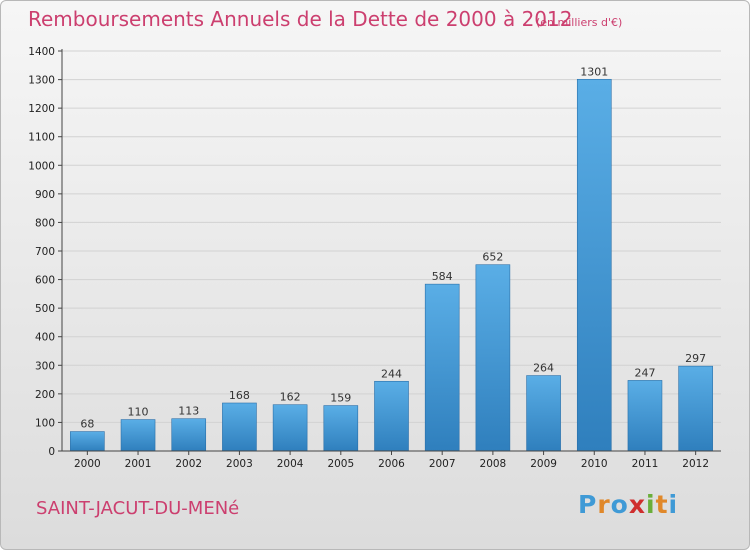 Image resolution: width=750 pixels, height=550 pixels. What do you see at coordinates (41, 166) in the screenshot?
I see `y-tick-label: 1000` at bounding box center [41, 166].